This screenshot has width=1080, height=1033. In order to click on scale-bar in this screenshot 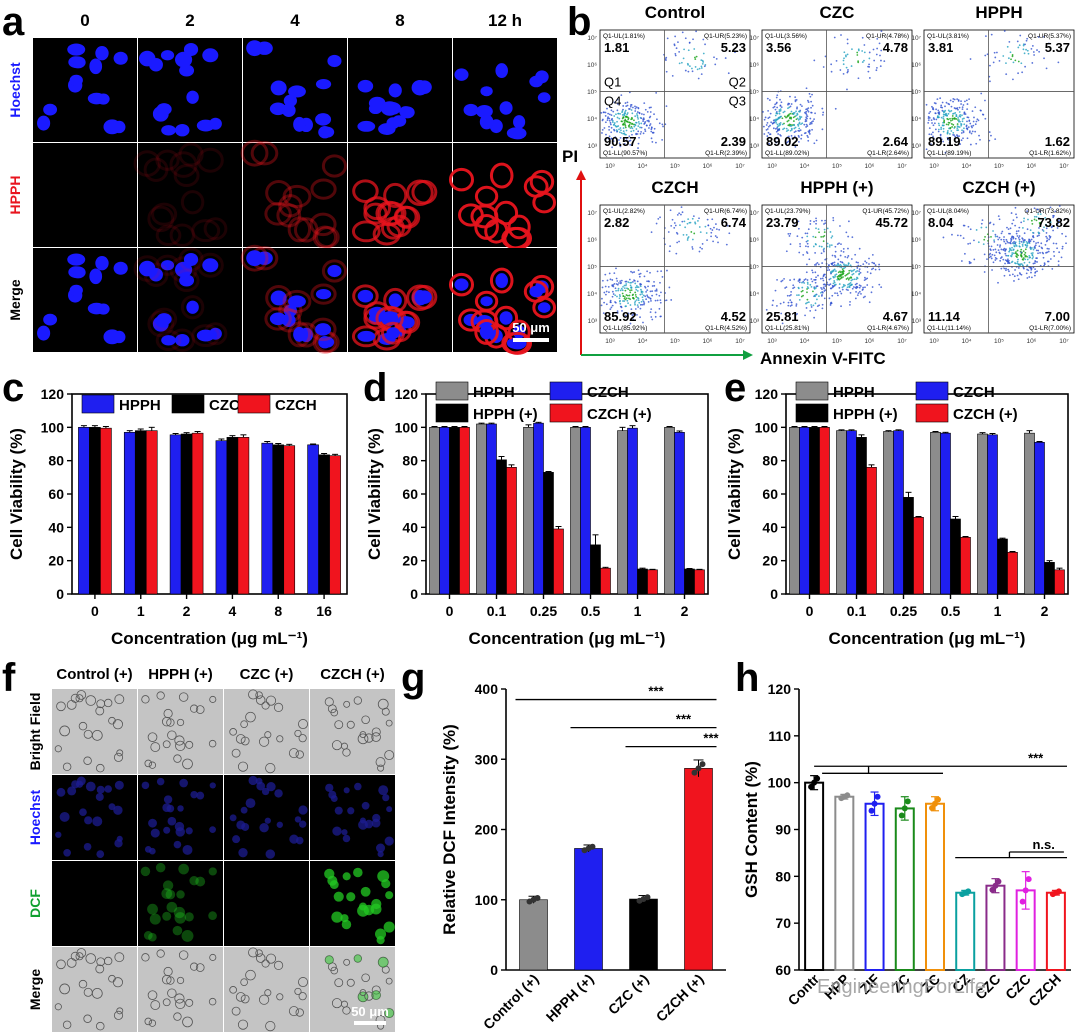, I will do `click(370, 1023)`.